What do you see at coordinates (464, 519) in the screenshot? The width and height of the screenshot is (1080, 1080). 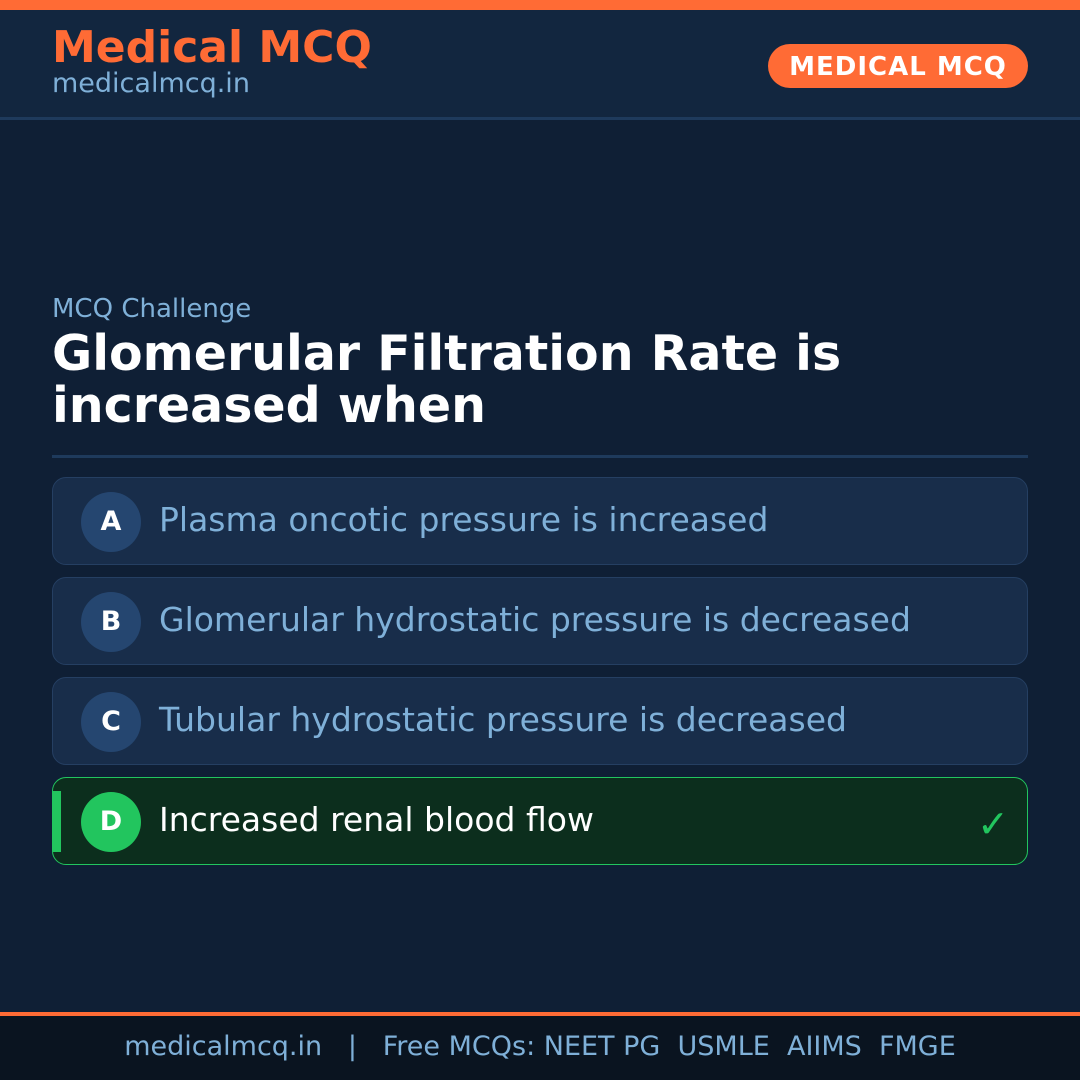 I see `option-text: Plasma oncotic pressure is increased` at bounding box center [464, 519].